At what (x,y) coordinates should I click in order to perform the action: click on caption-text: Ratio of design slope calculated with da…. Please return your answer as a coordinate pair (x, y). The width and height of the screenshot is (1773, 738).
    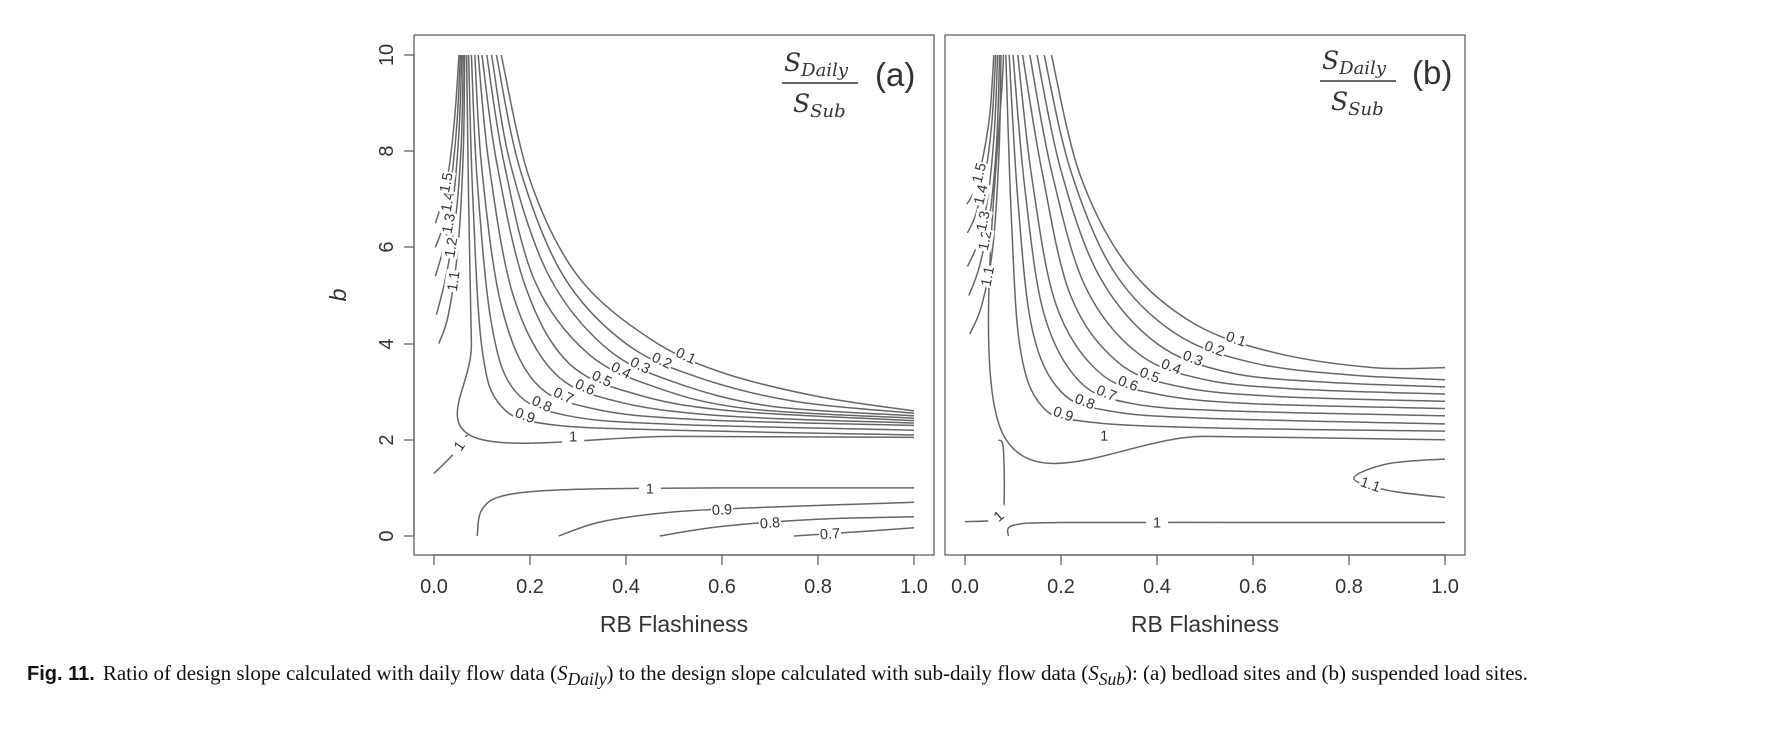
    Looking at the image, I should click on (330, 673).